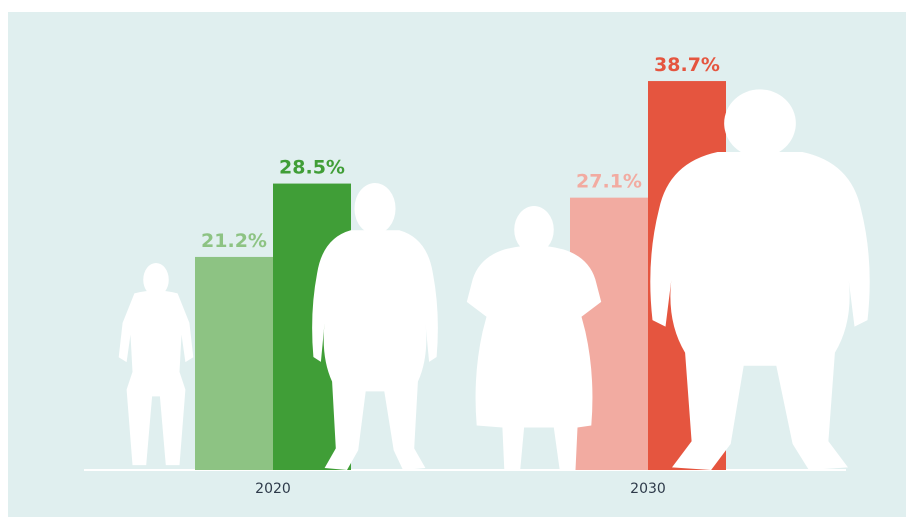 This screenshot has height=520, width=909. I want to click on man-silhouette-icon, so click(375, 326).